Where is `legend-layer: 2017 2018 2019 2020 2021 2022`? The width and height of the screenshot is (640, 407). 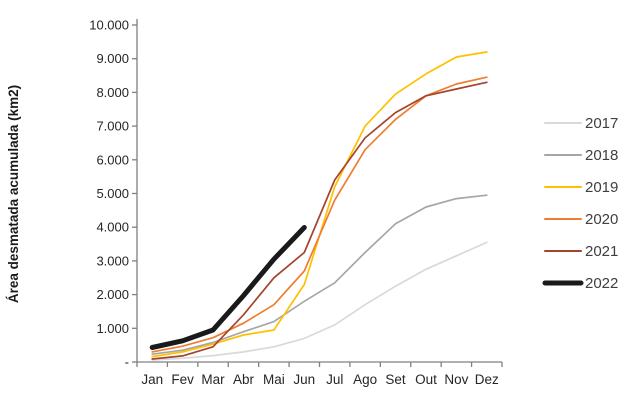
legend-layer: 2017 2018 2019 2020 2021 2022 is located at coordinates (580, 203).